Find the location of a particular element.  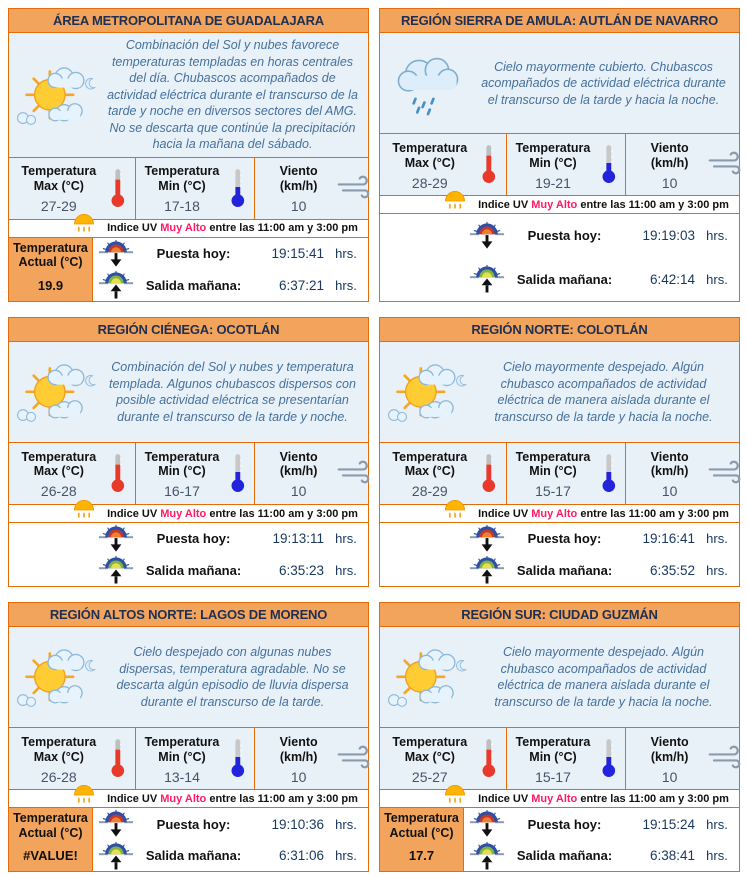

temp-max-cell: Temperatura Max (°C) 27-29 is located at coordinates (72, 188).